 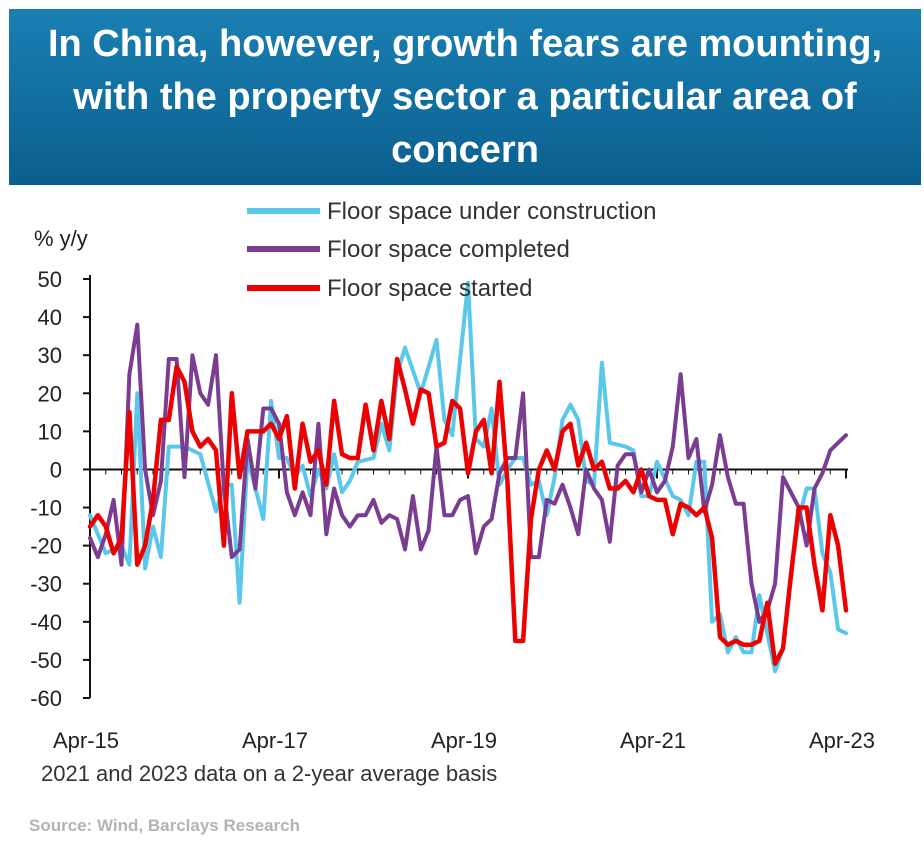 What do you see at coordinates (61, 238) in the screenshot?
I see `y-axis-label: % y/y` at bounding box center [61, 238].